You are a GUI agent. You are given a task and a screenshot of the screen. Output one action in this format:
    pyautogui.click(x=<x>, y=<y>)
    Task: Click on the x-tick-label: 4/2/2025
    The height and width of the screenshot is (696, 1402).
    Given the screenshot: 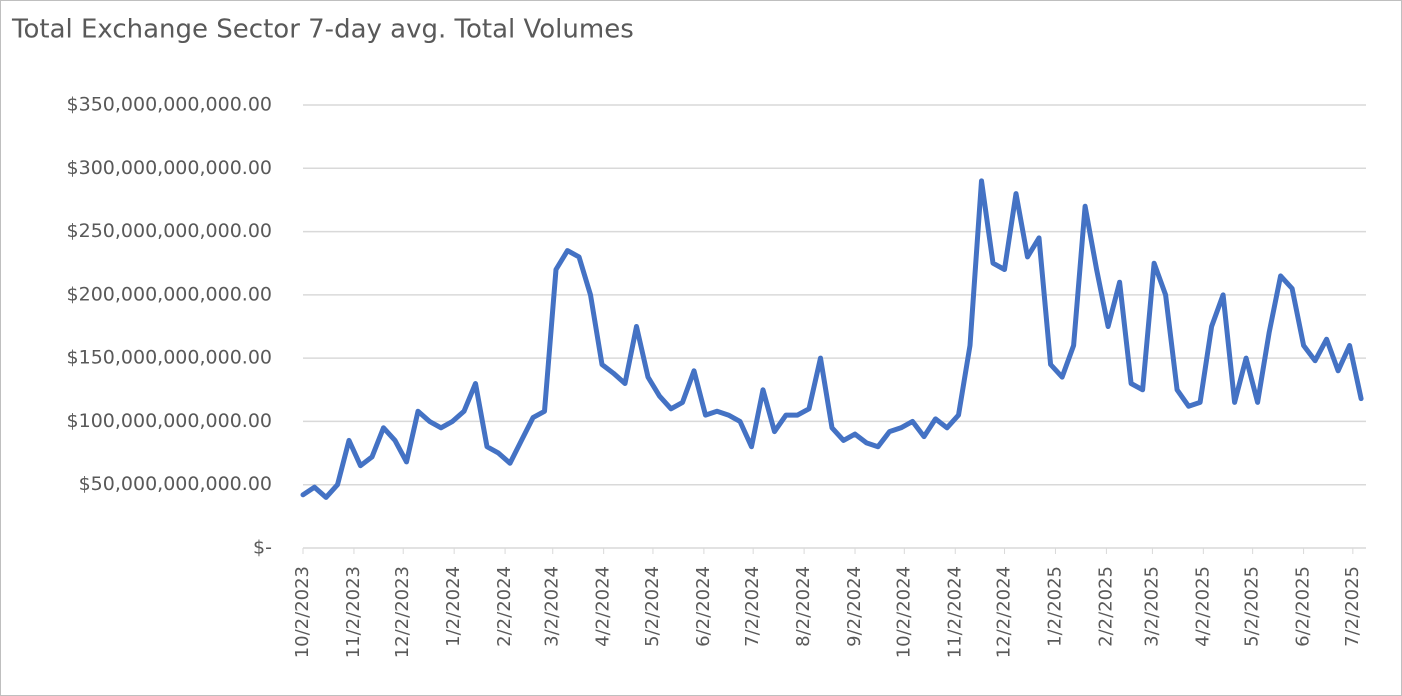 What is the action you would take?
    pyautogui.click(x=1202, y=606)
    